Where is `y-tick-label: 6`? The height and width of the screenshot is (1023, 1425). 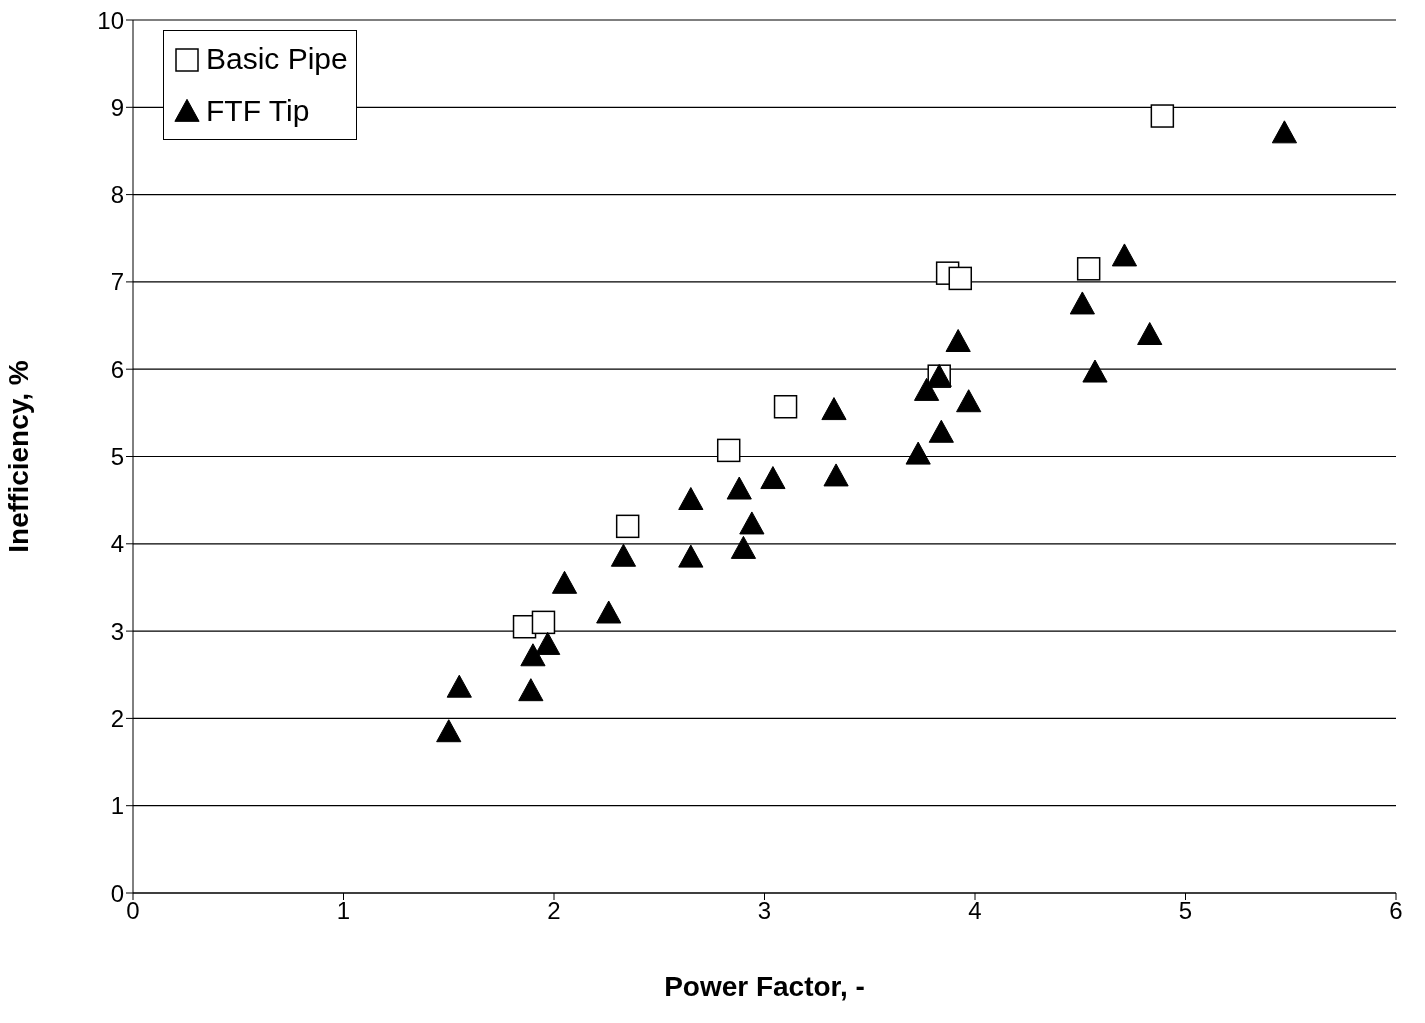
y-tick-label: 6 is located at coordinates (117, 369).